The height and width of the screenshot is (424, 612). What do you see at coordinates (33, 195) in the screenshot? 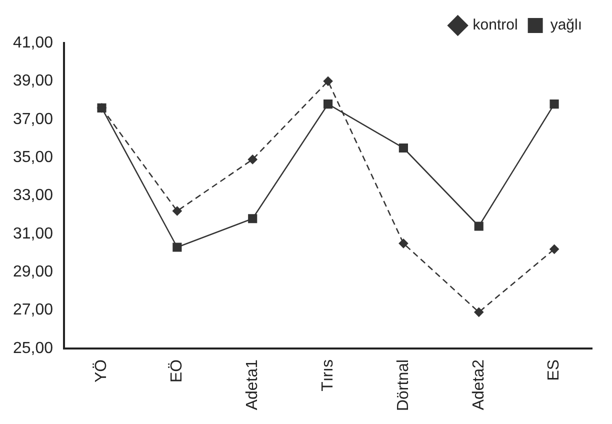
I see `y-tick-label: 33,00` at bounding box center [33, 195].